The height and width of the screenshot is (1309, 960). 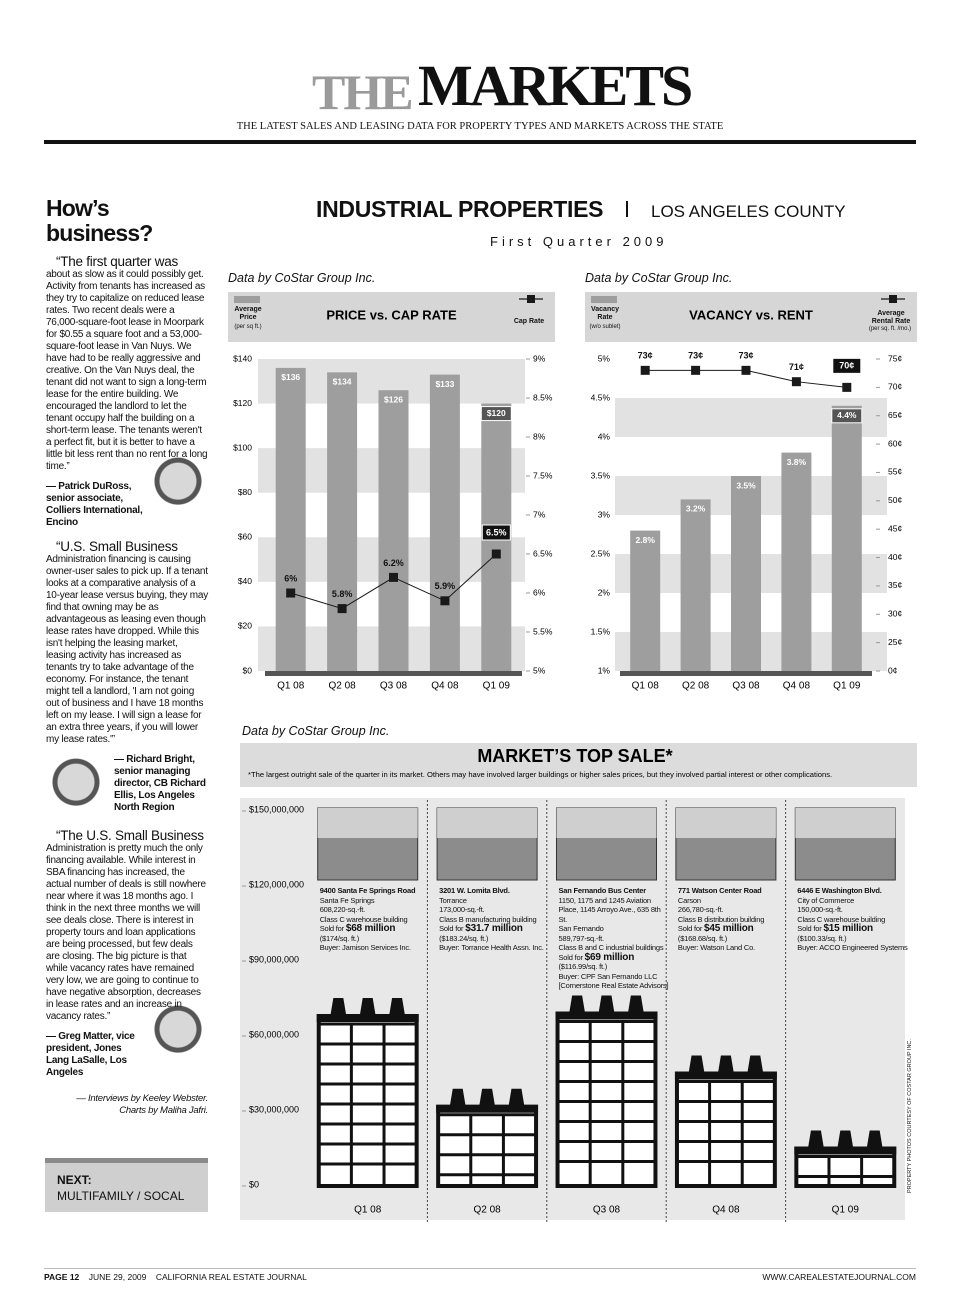 What do you see at coordinates (496, 414) in the screenshot?
I see `label-box` at bounding box center [496, 414].